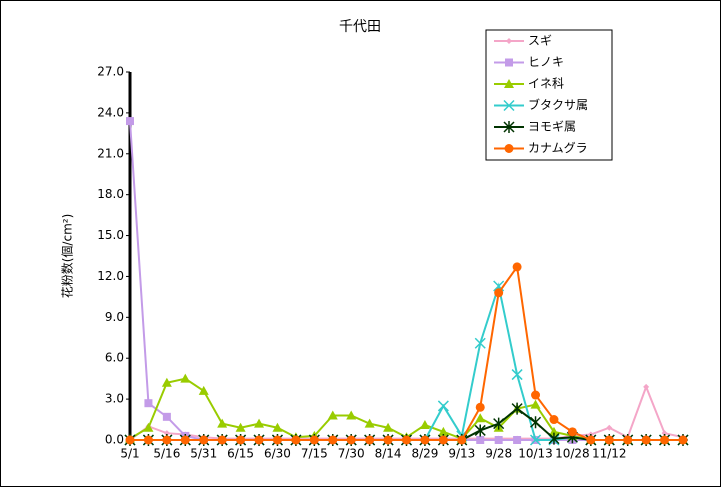 The image size is (721, 491). Describe the element at coordinates (240, 454) in the screenshot. I see `x-tick-label: 6/15` at that location.